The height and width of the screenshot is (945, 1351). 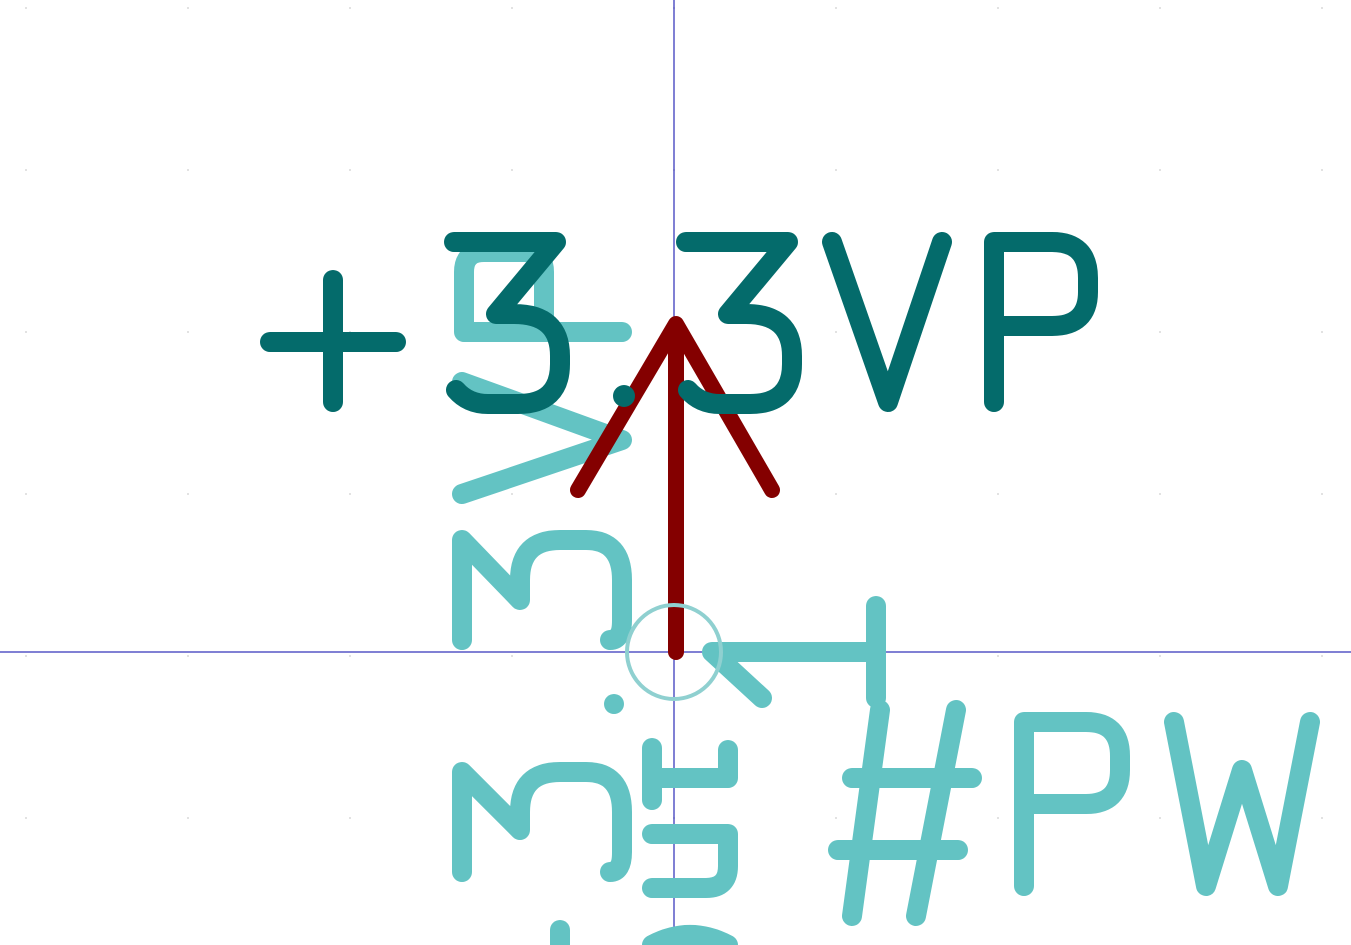 I want to click on pin-name-glyph-dot, so click(x=614, y=704).